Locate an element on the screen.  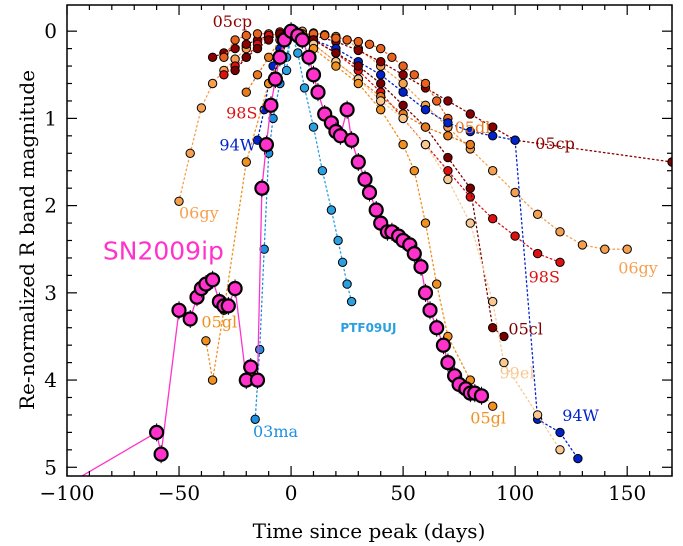
x-tick-label: 100 is located at coordinates (515, 493).